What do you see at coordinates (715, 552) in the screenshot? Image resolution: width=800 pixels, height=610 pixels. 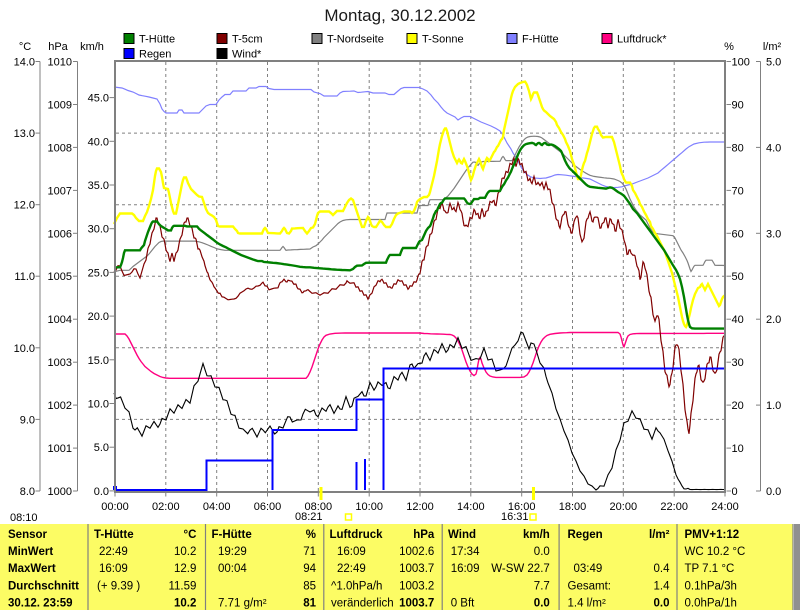 I see `svg-text: WC 10.2 °C` at bounding box center [715, 552].